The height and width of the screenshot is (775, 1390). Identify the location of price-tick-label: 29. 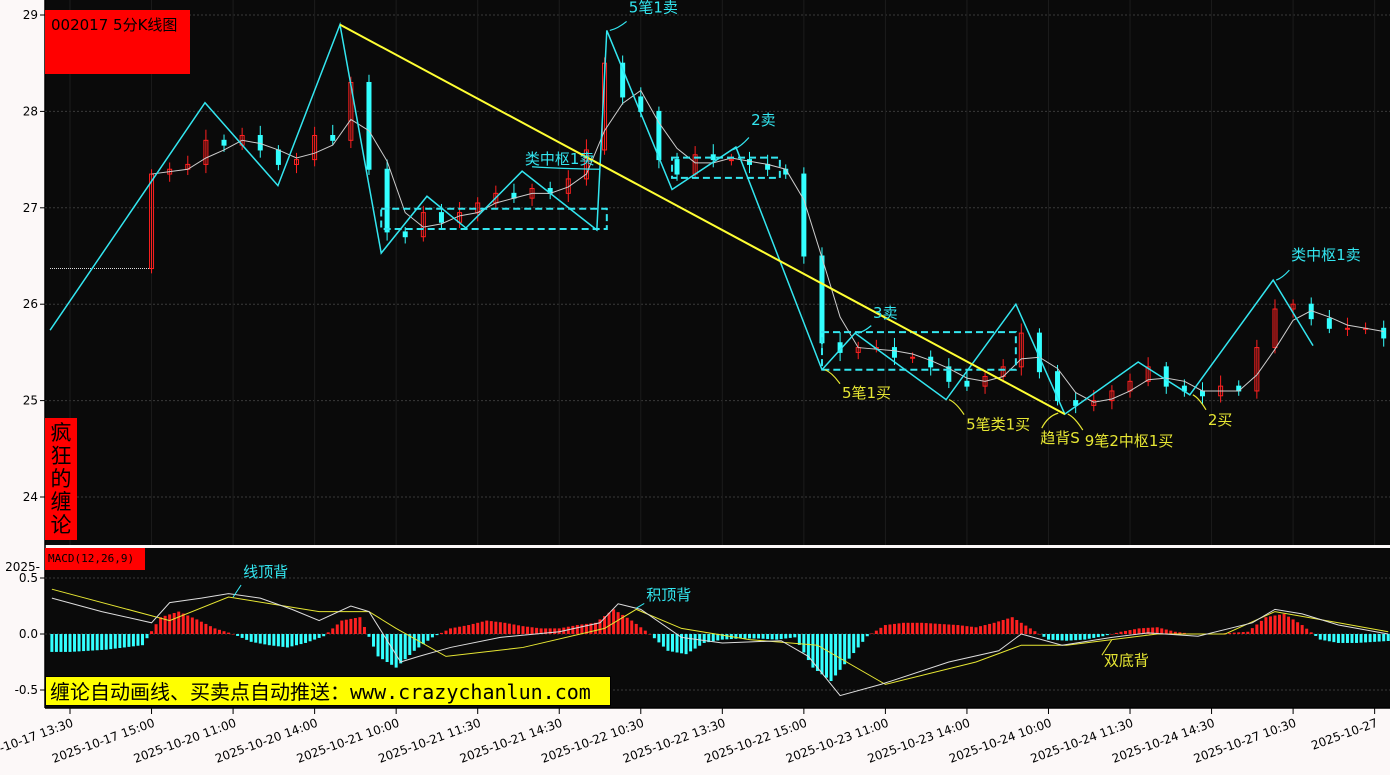
(30, 15).